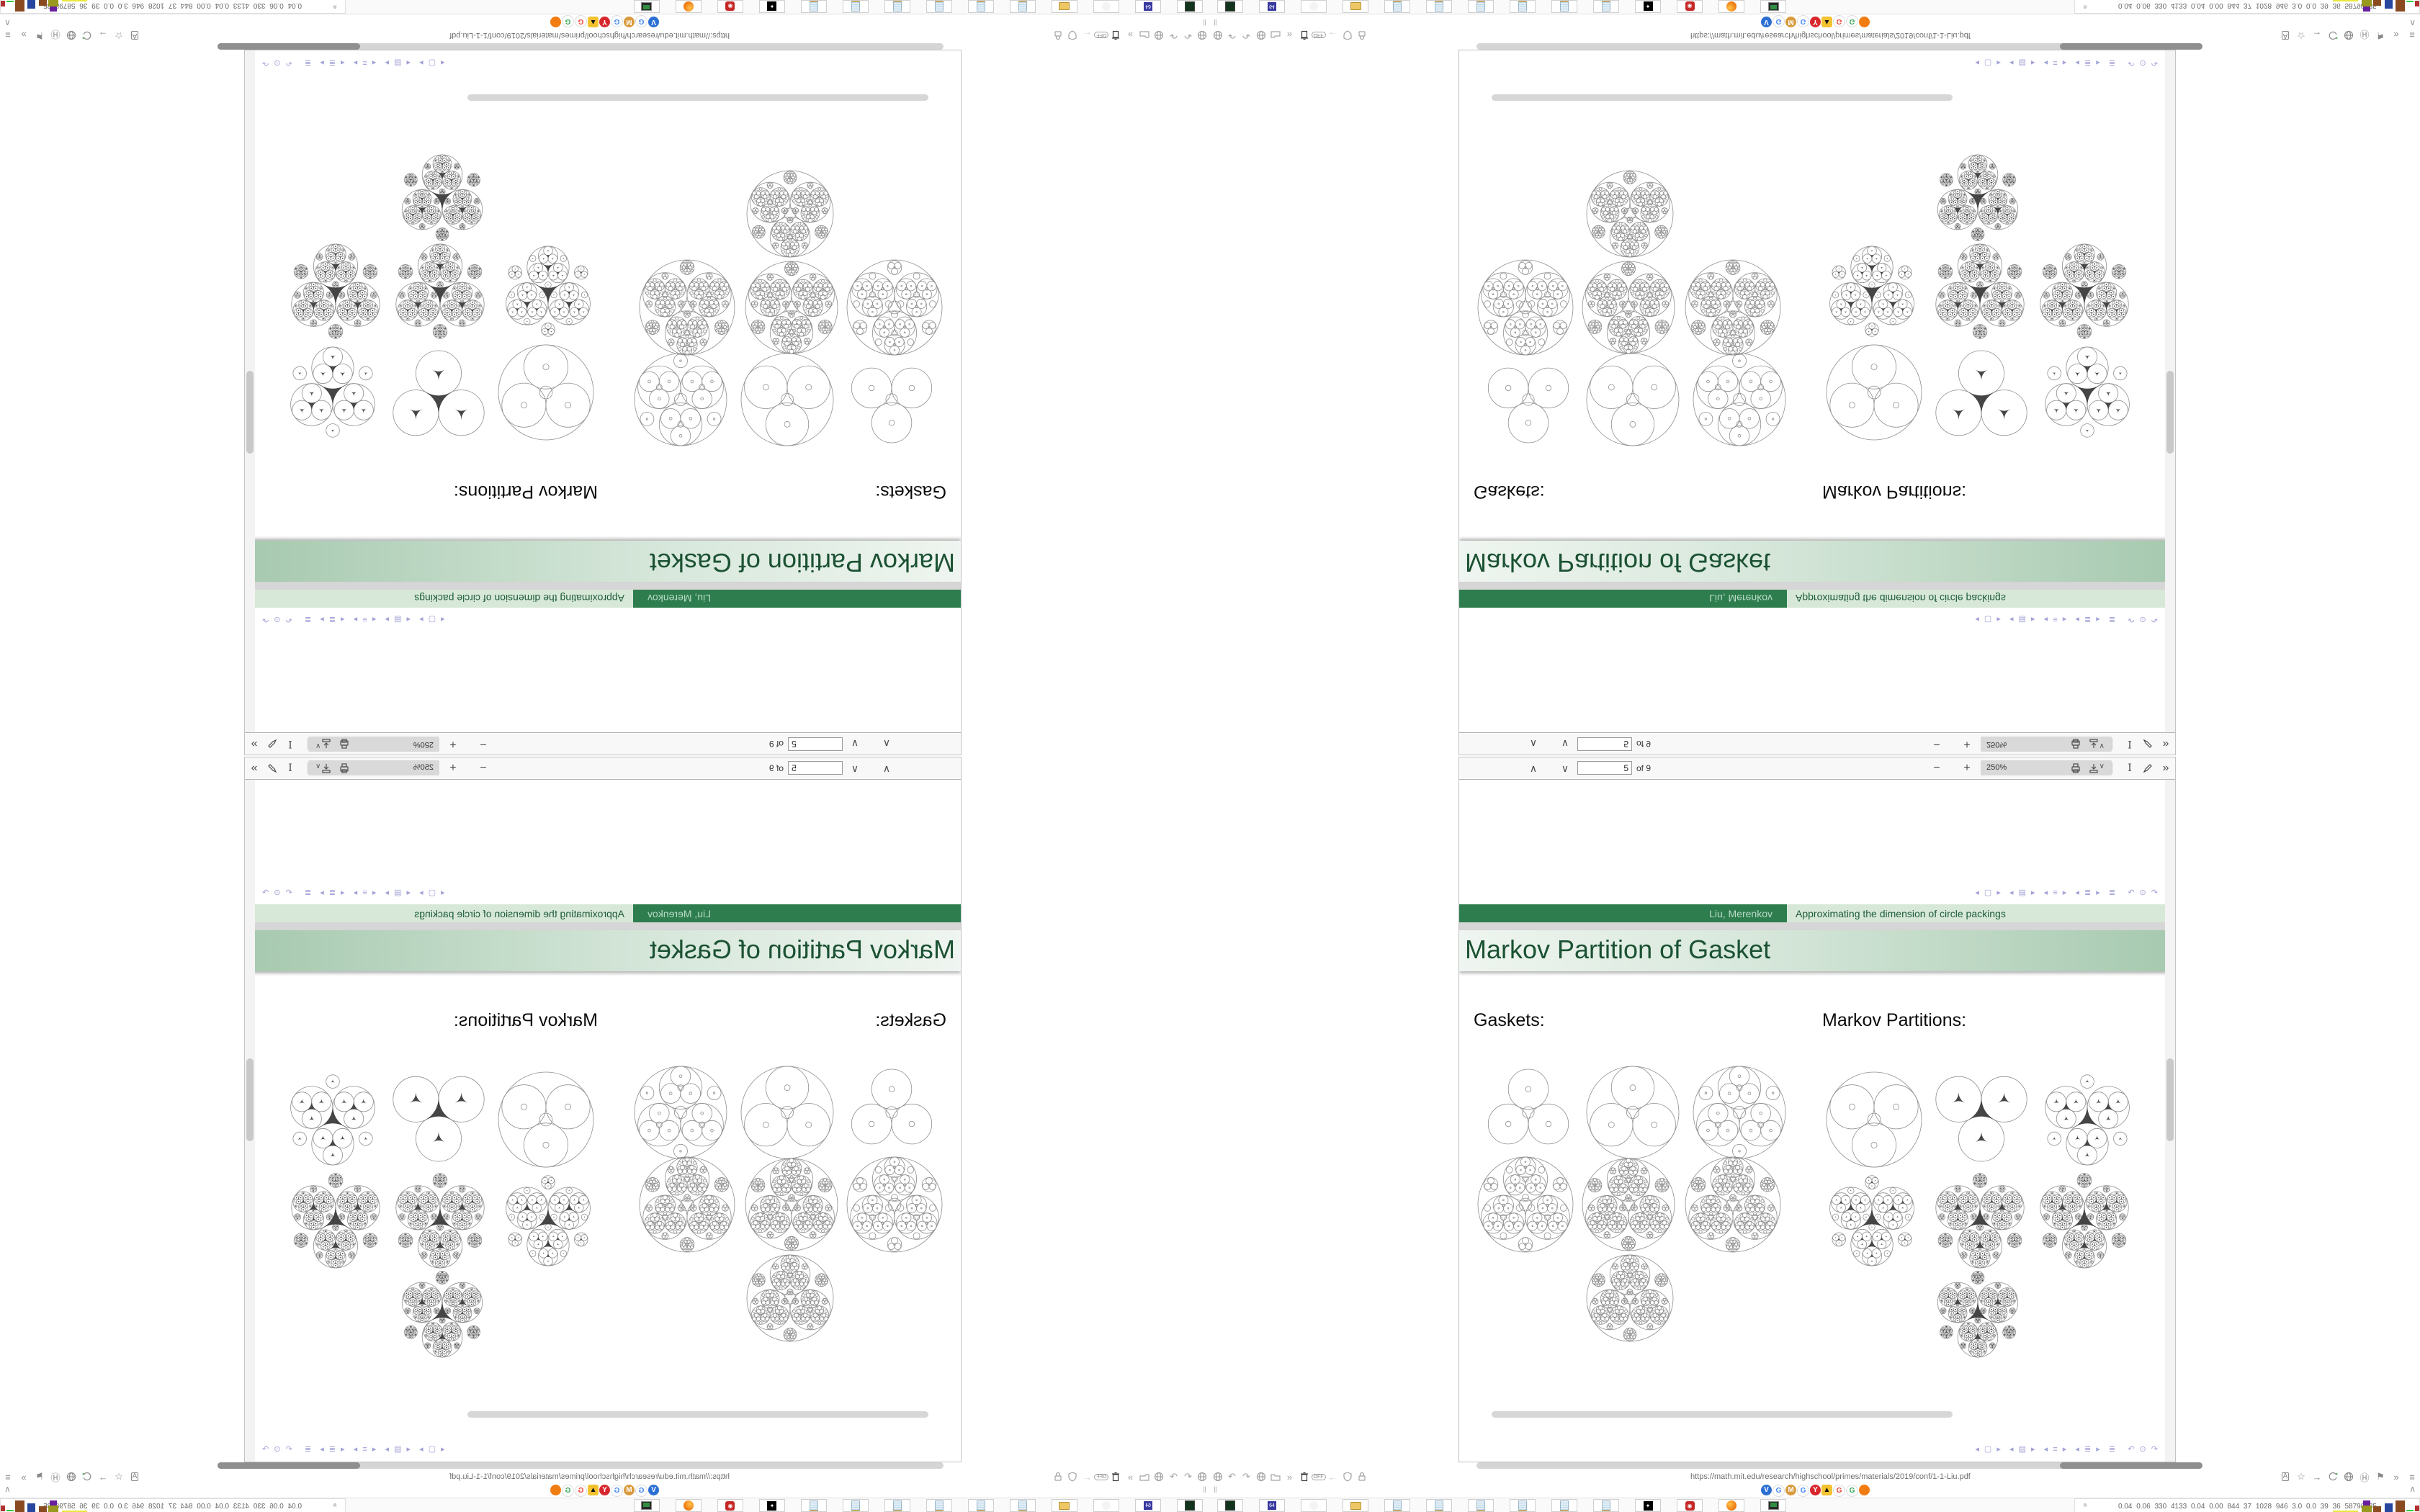  What do you see at coordinates (1779, 1491) in the screenshot?
I see `bookmark-google-1: G` at bounding box center [1779, 1491].